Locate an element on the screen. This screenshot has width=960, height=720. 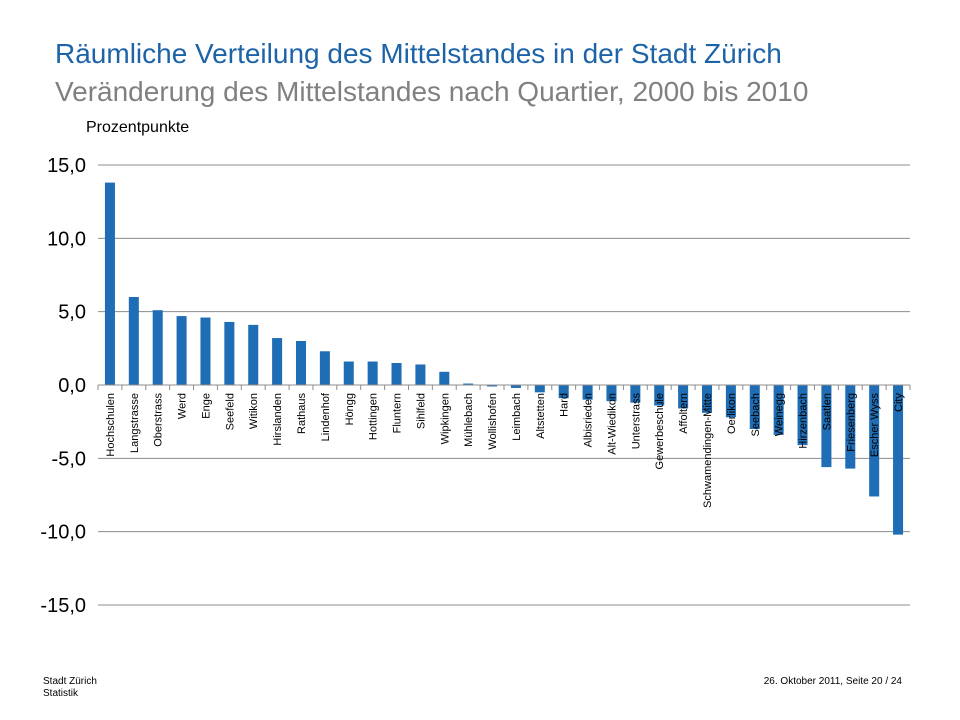
y-tick-label: 0,0 is located at coordinates (72, 386).